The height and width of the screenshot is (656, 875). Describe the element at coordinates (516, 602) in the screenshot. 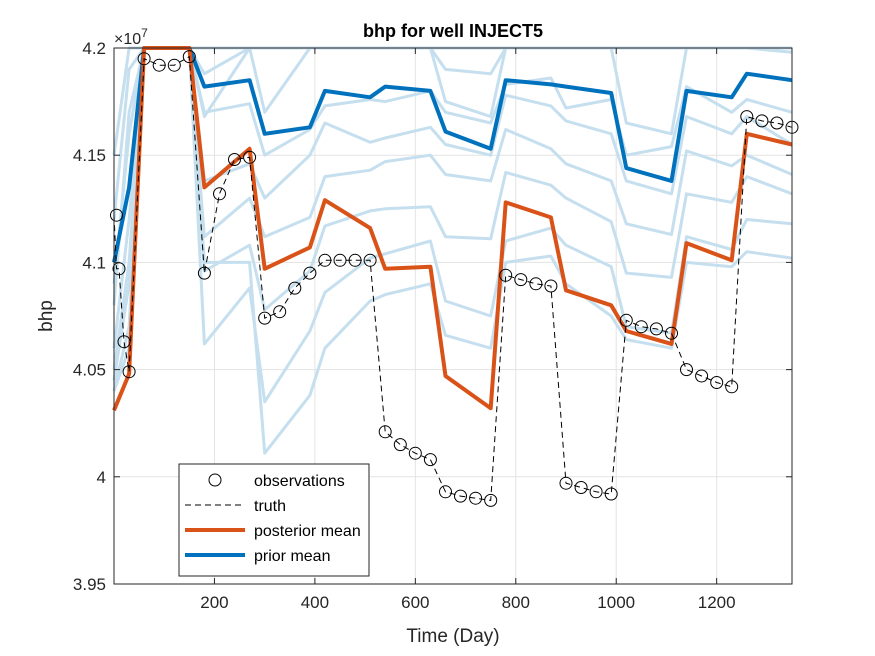

I see `x-tick-label: 800` at that location.